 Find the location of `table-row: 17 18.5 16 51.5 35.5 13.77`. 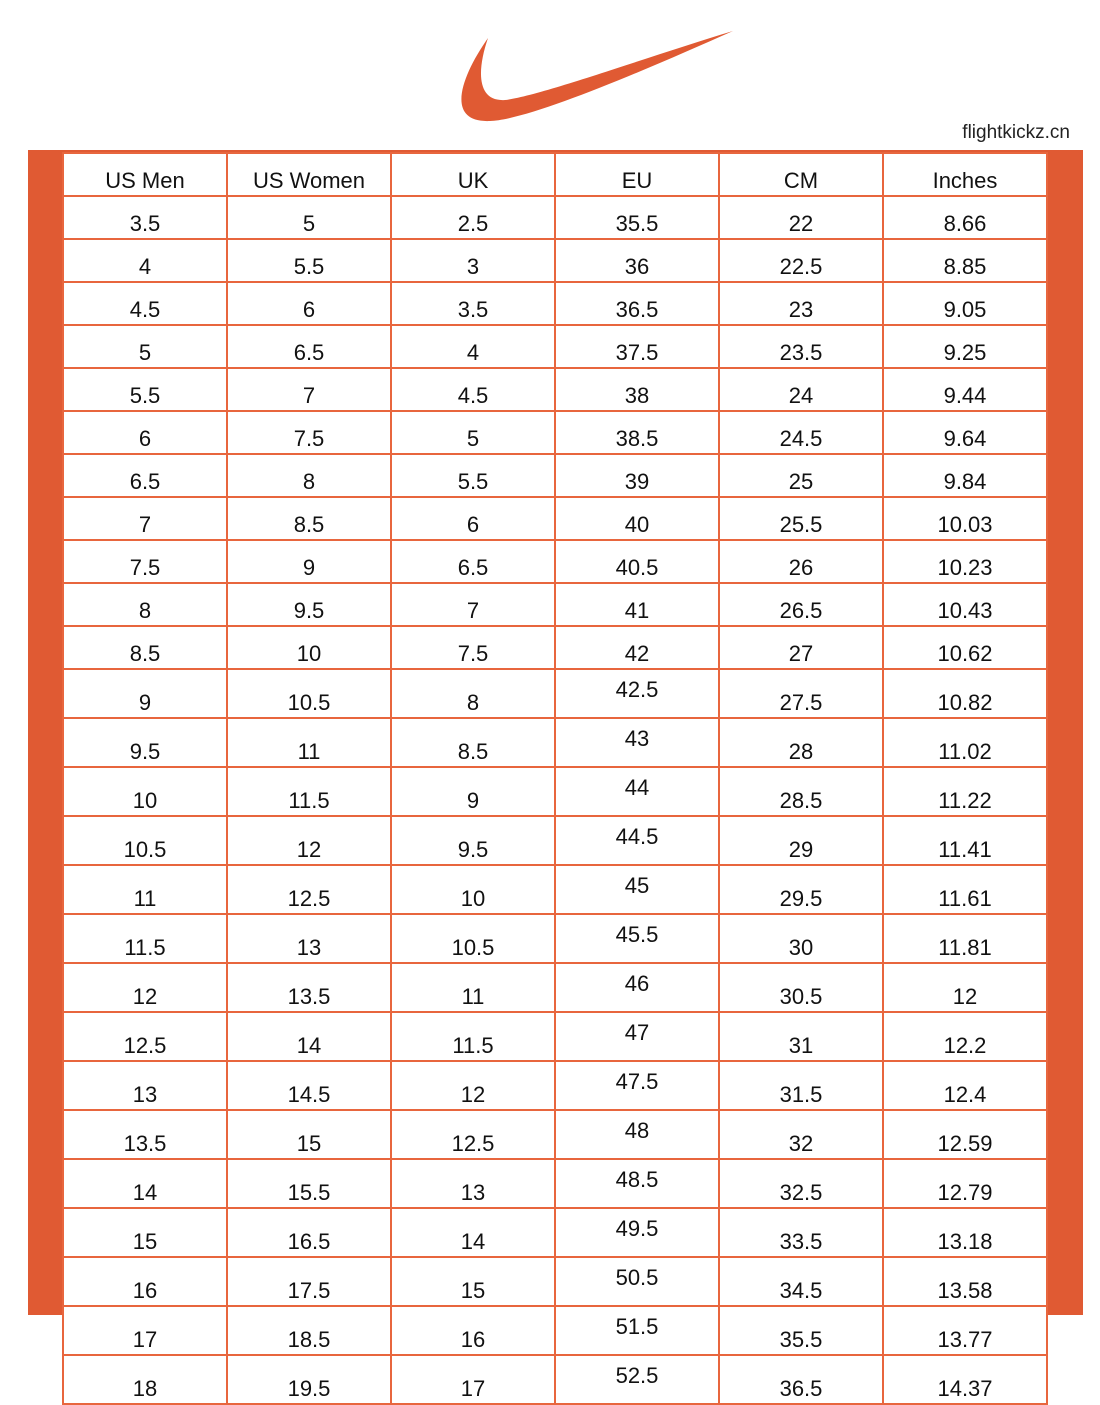

table-row: 17 18.5 16 51.5 35.5 13.77 is located at coordinates (555, 1330).